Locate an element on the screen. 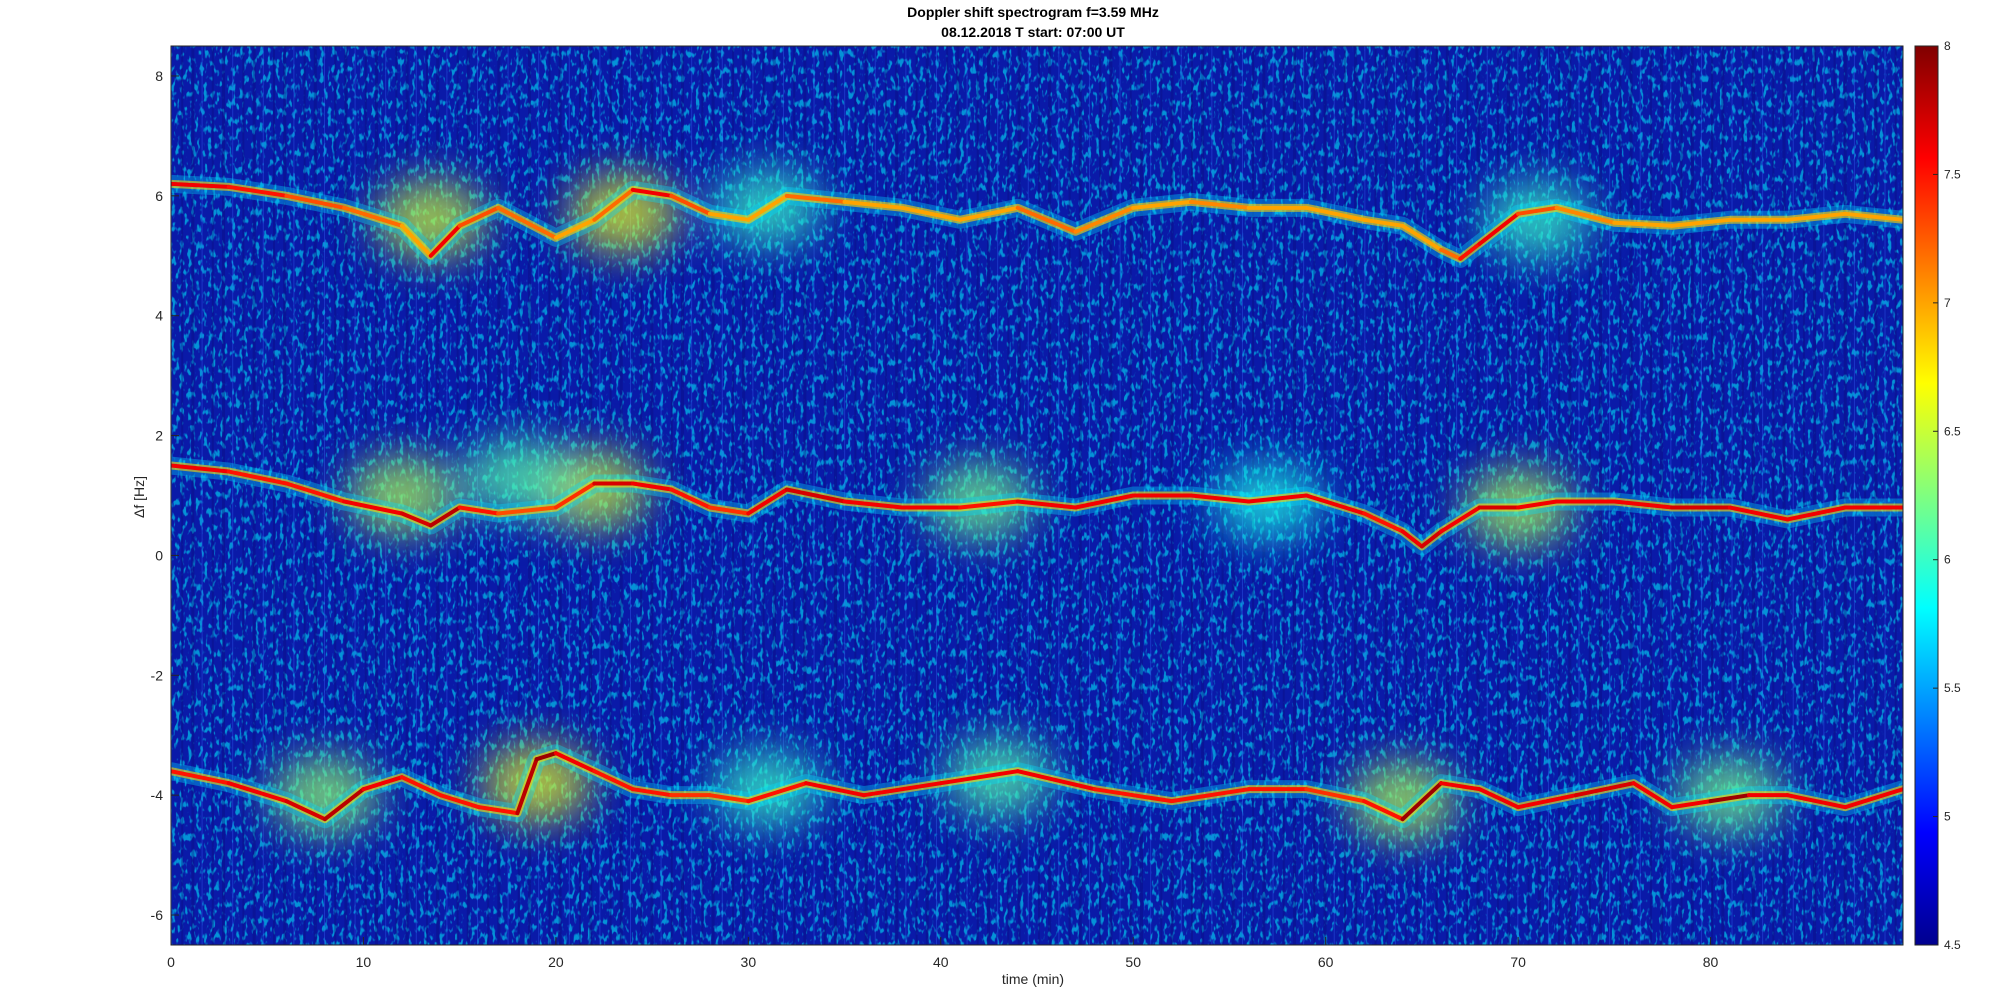 This screenshot has width=2000, height=1003. y-tick-label: 8 is located at coordinates (159, 76).